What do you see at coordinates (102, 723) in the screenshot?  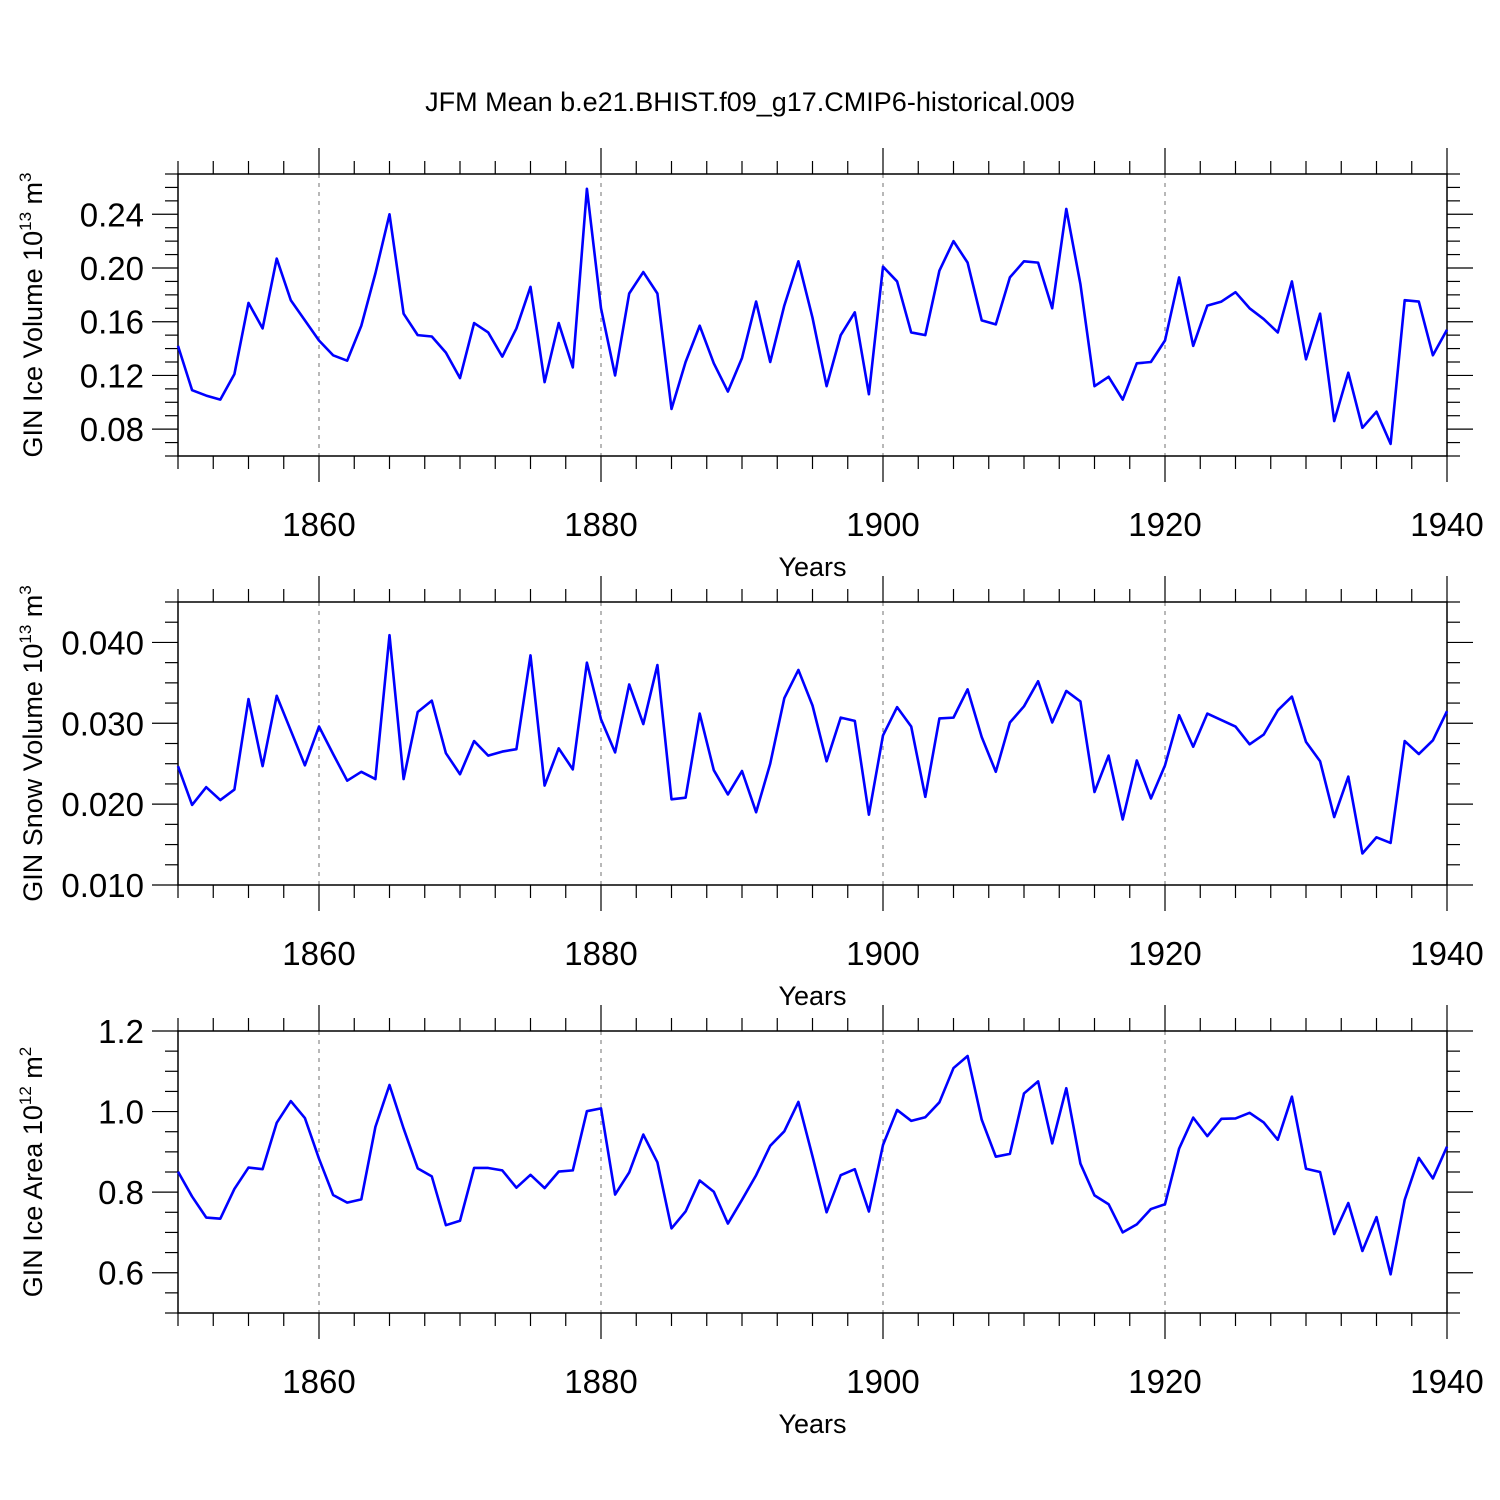 I see `y-tick-label: 0.030` at bounding box center [102, 723].